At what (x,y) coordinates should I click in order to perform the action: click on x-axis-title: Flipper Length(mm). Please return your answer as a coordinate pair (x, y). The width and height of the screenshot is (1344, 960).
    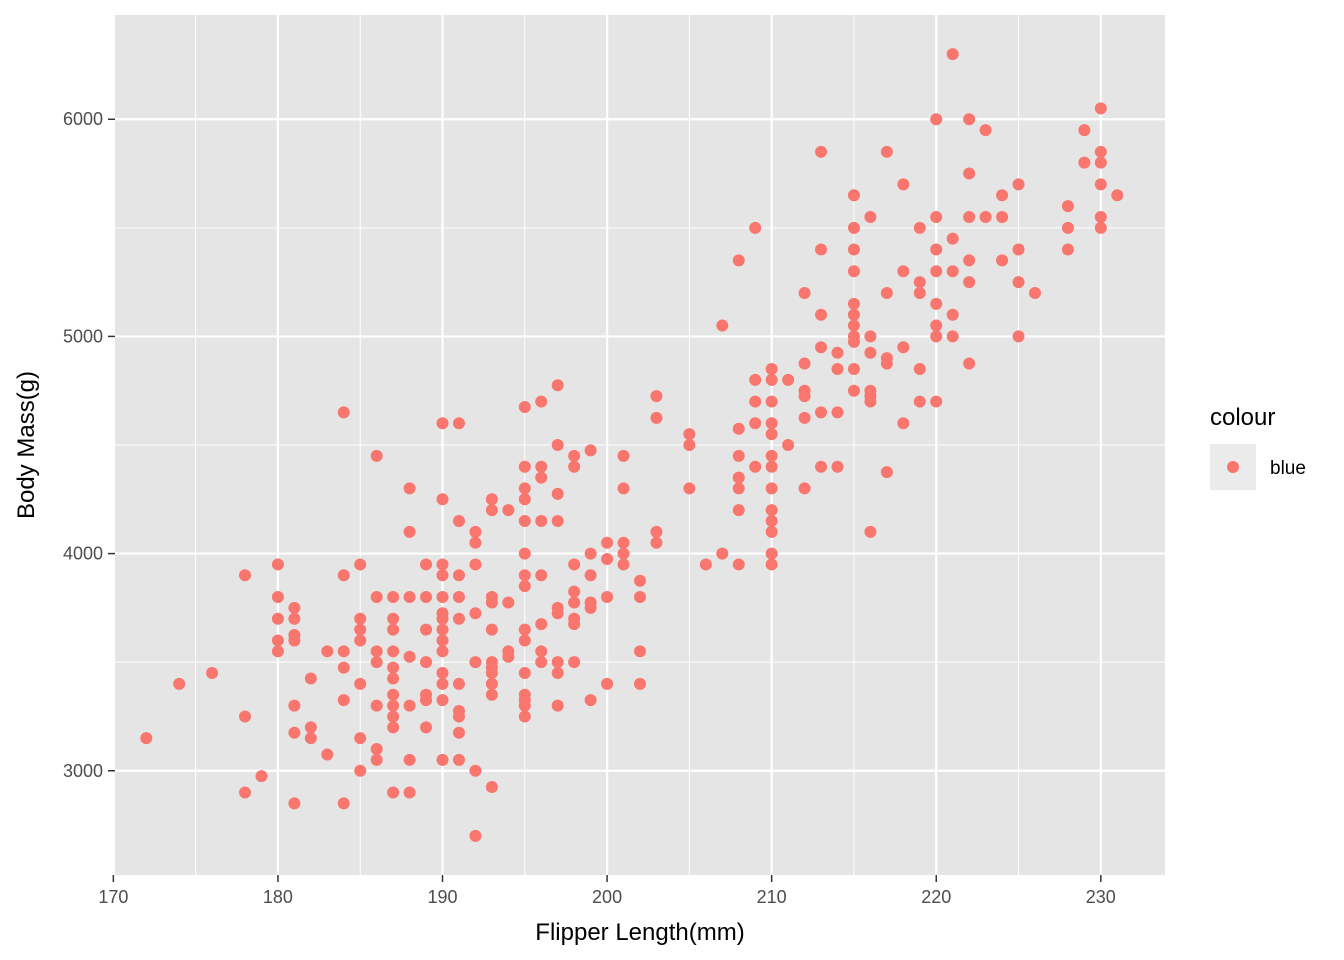
    Looking at the image, I should click on (639, 932).